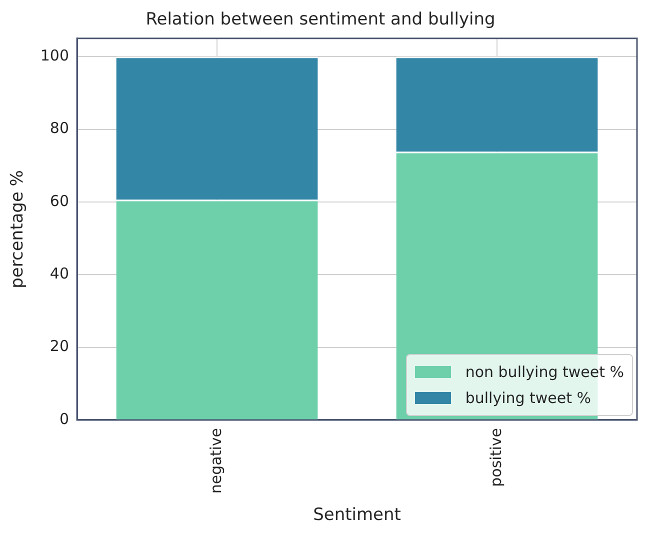 The width and height of the screenshot is (645, 534). Describe the element at coordinates (64, 419) in the screenshot. I see `y-tick-label: 0` at that location.